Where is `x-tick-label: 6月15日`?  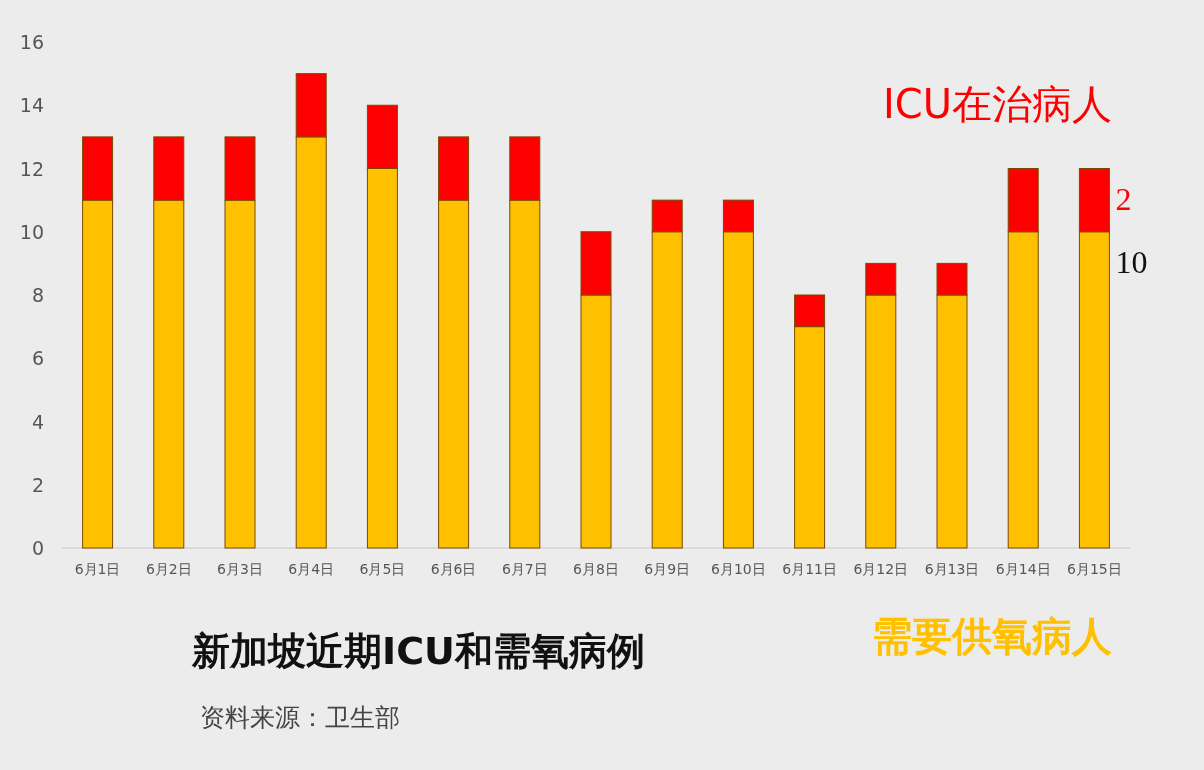
x-tick-label: 6月15日 is located at coordinates (1094, 569).